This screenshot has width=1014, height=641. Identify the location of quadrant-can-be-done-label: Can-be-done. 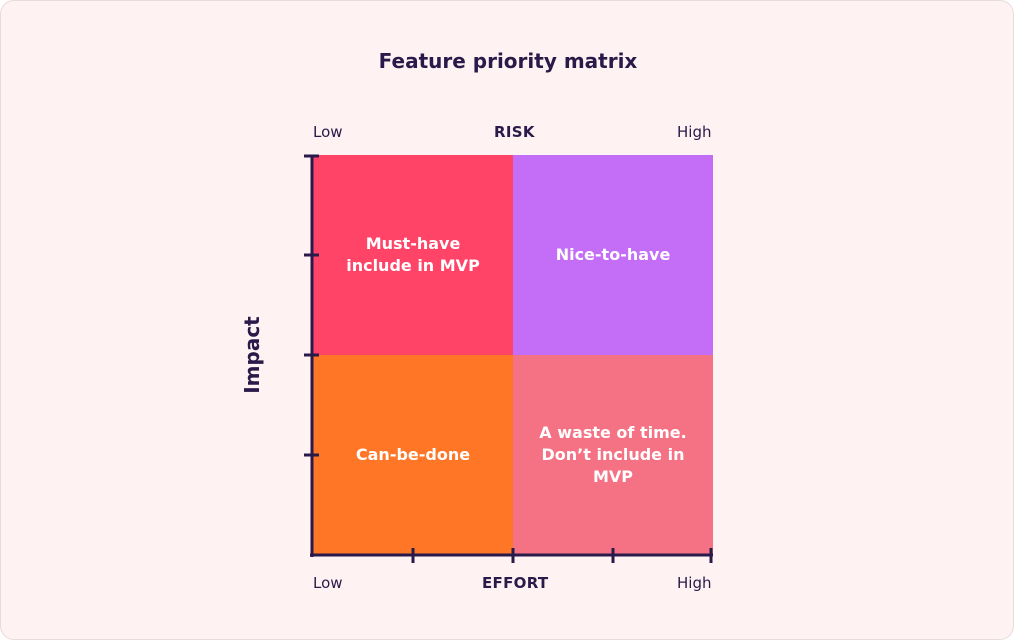
(413, 454).